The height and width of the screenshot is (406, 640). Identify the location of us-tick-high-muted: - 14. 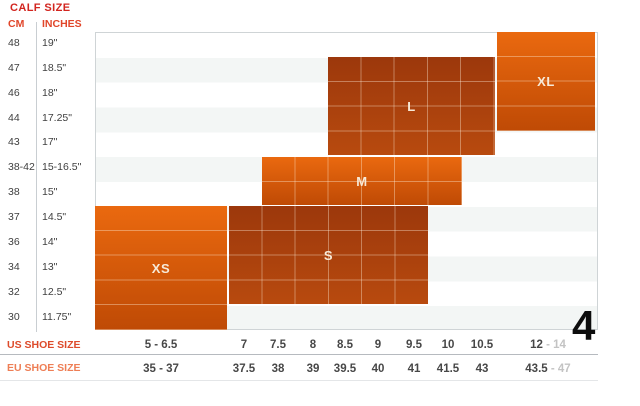
(556, 345).